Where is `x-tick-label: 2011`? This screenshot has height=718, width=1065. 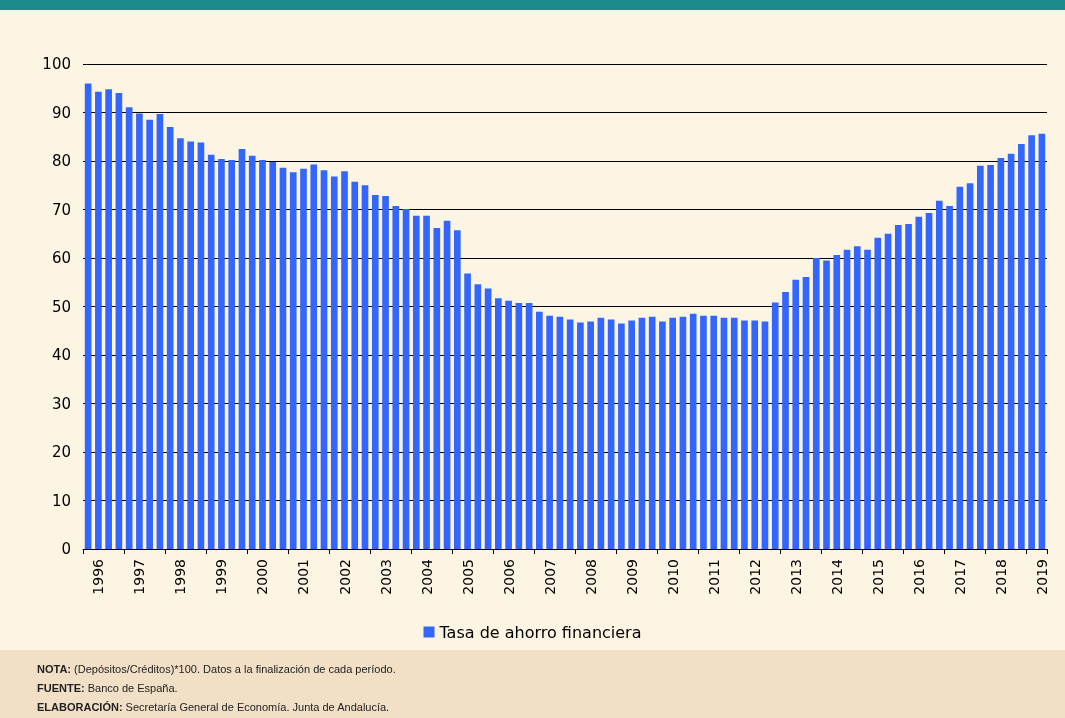
x-tick-label: 2011 is located at coordinates (713, 577).